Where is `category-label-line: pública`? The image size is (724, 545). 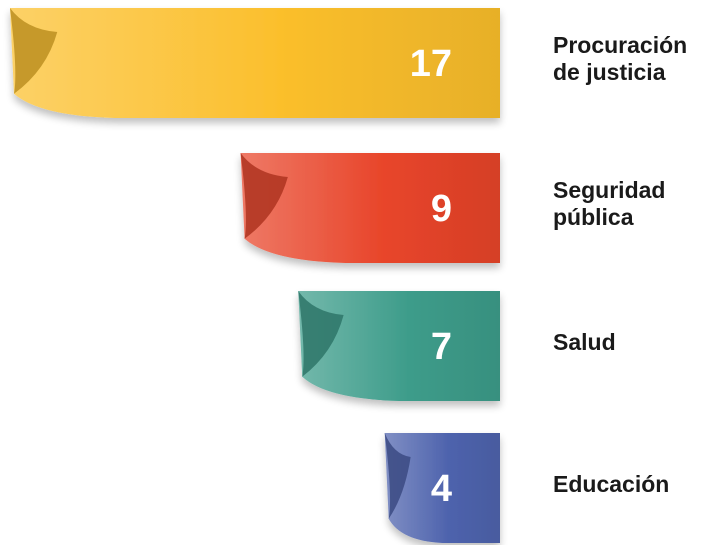
category-label-line: pública is located at coordinates (593, 217).